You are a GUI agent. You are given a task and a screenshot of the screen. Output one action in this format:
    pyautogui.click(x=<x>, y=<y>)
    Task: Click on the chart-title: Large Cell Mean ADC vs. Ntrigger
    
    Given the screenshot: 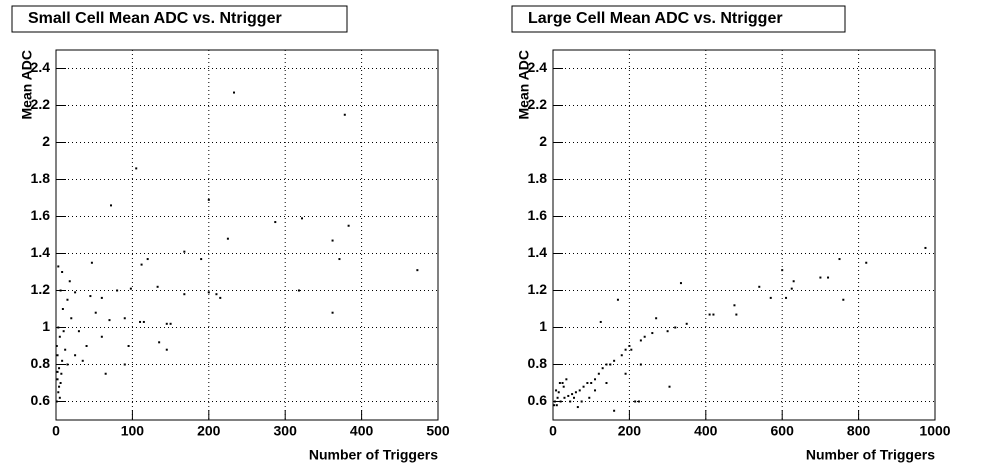 What is the action you would take?
    pyautogui.click(x=655, y=18)
    